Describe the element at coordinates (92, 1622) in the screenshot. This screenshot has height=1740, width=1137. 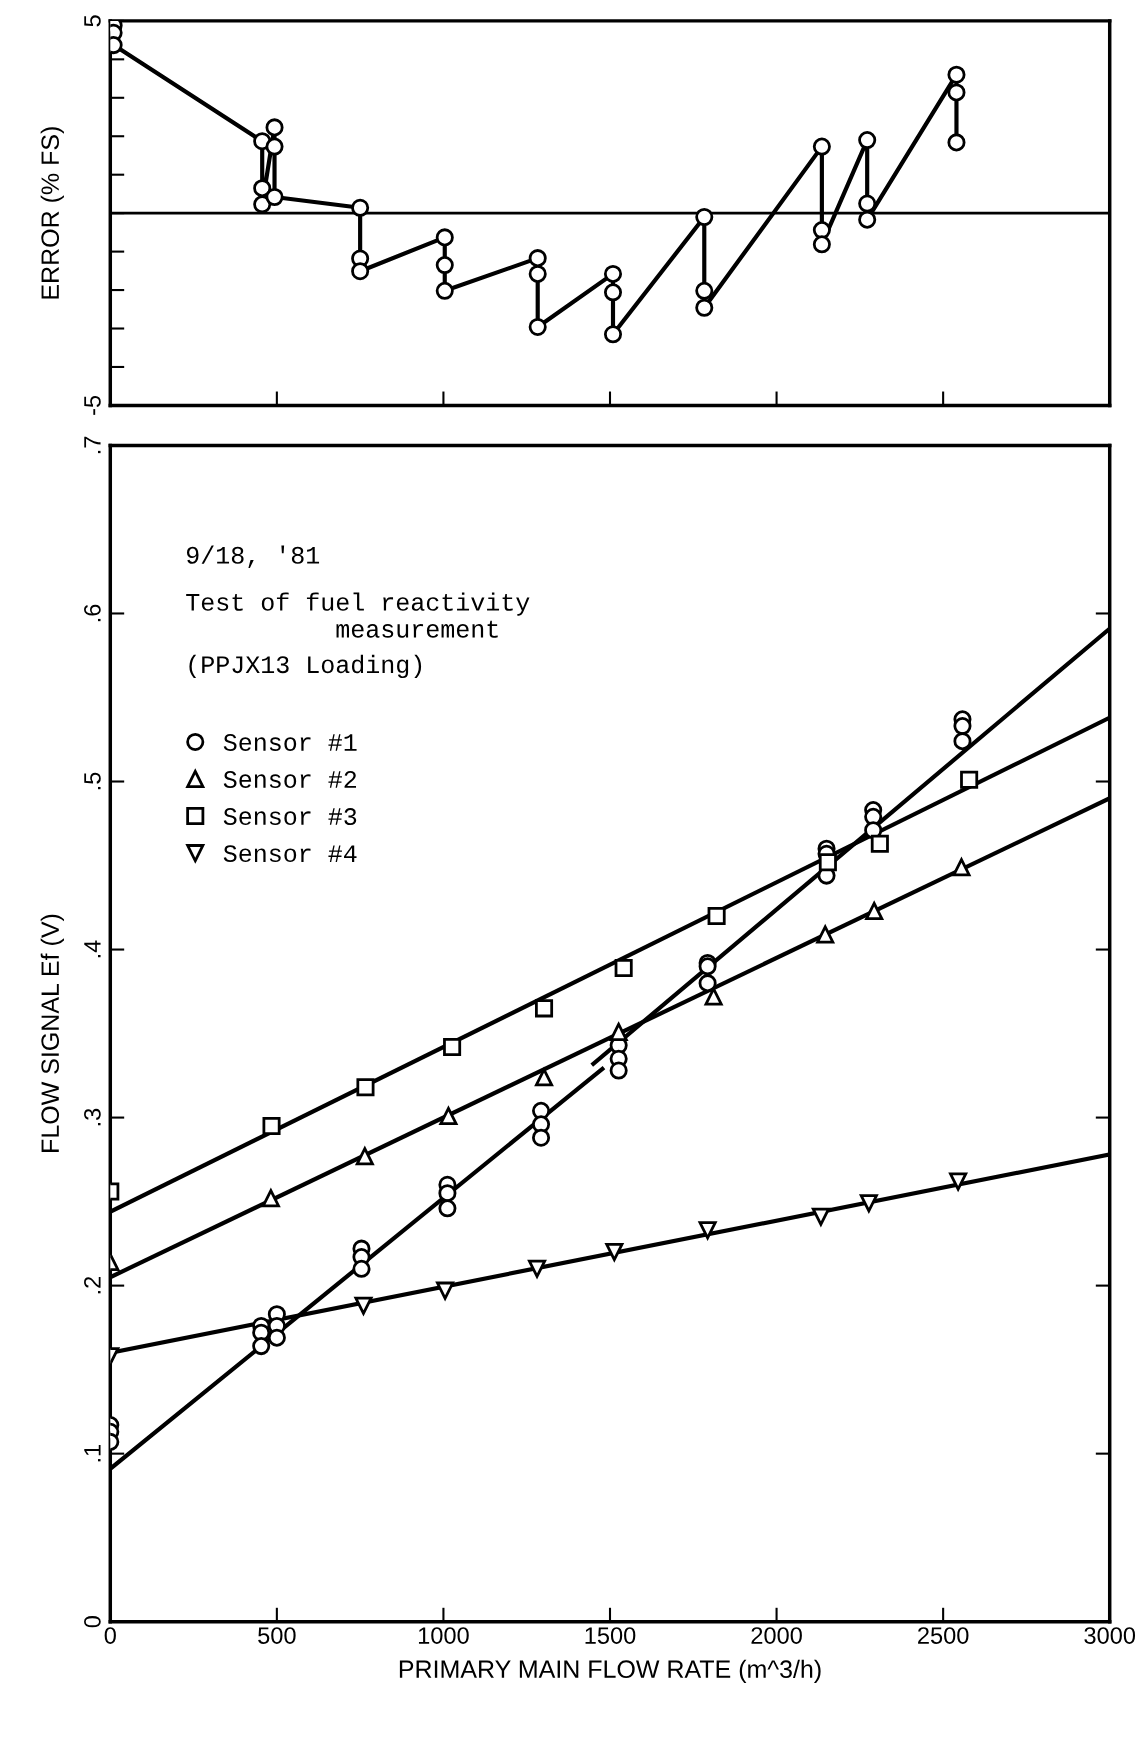
I see `y-tick-label: 0` at that location.